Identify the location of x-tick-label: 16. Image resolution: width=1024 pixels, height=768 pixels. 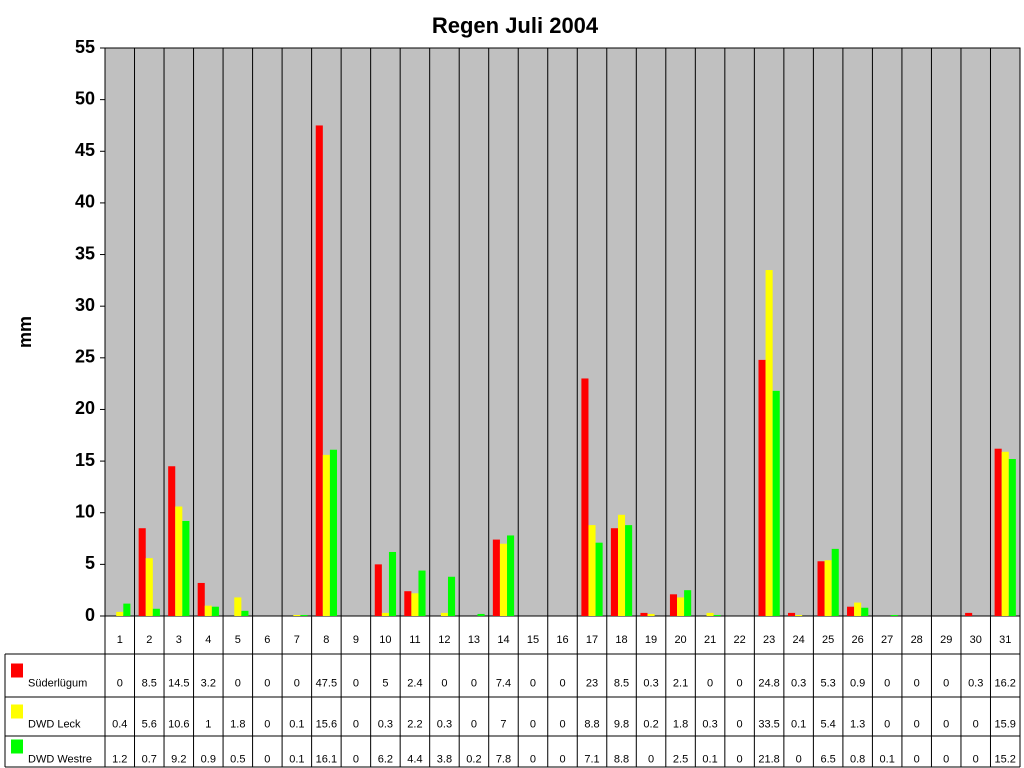
(562, 640).